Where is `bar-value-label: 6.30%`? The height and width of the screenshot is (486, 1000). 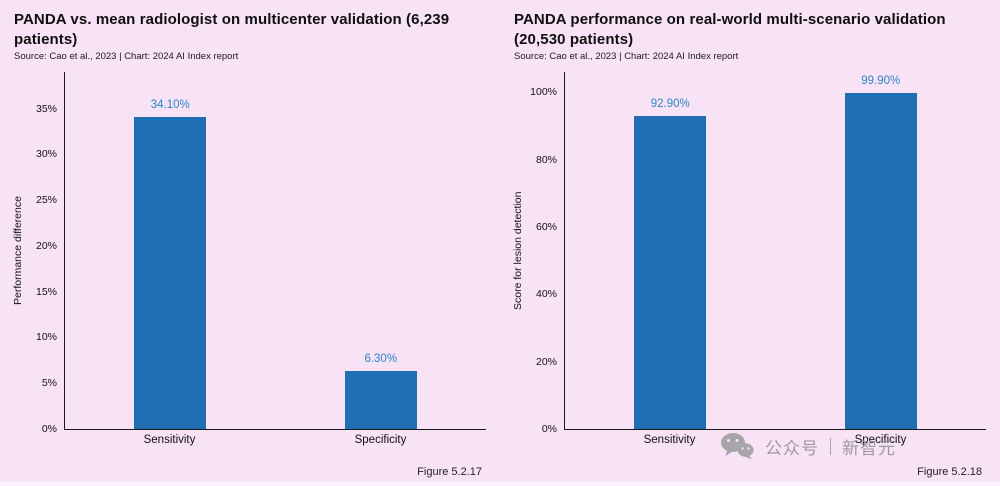 bar-value-label: 6.30% is located at coordinates (381, 359).